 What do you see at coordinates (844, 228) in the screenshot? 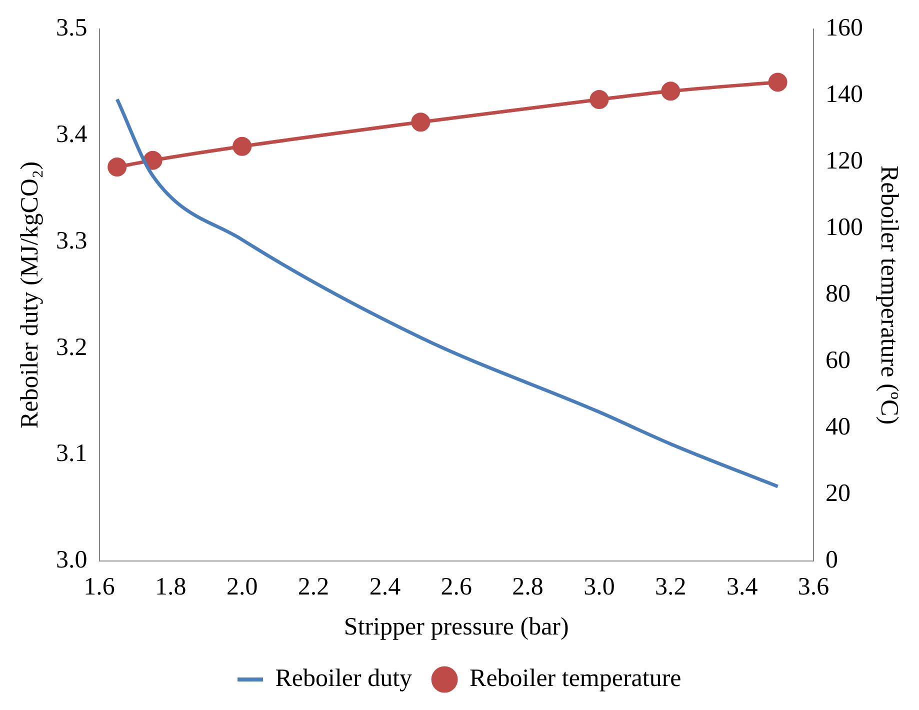
I see `y2-tick-label: 100` at bounding box center [844, 228].